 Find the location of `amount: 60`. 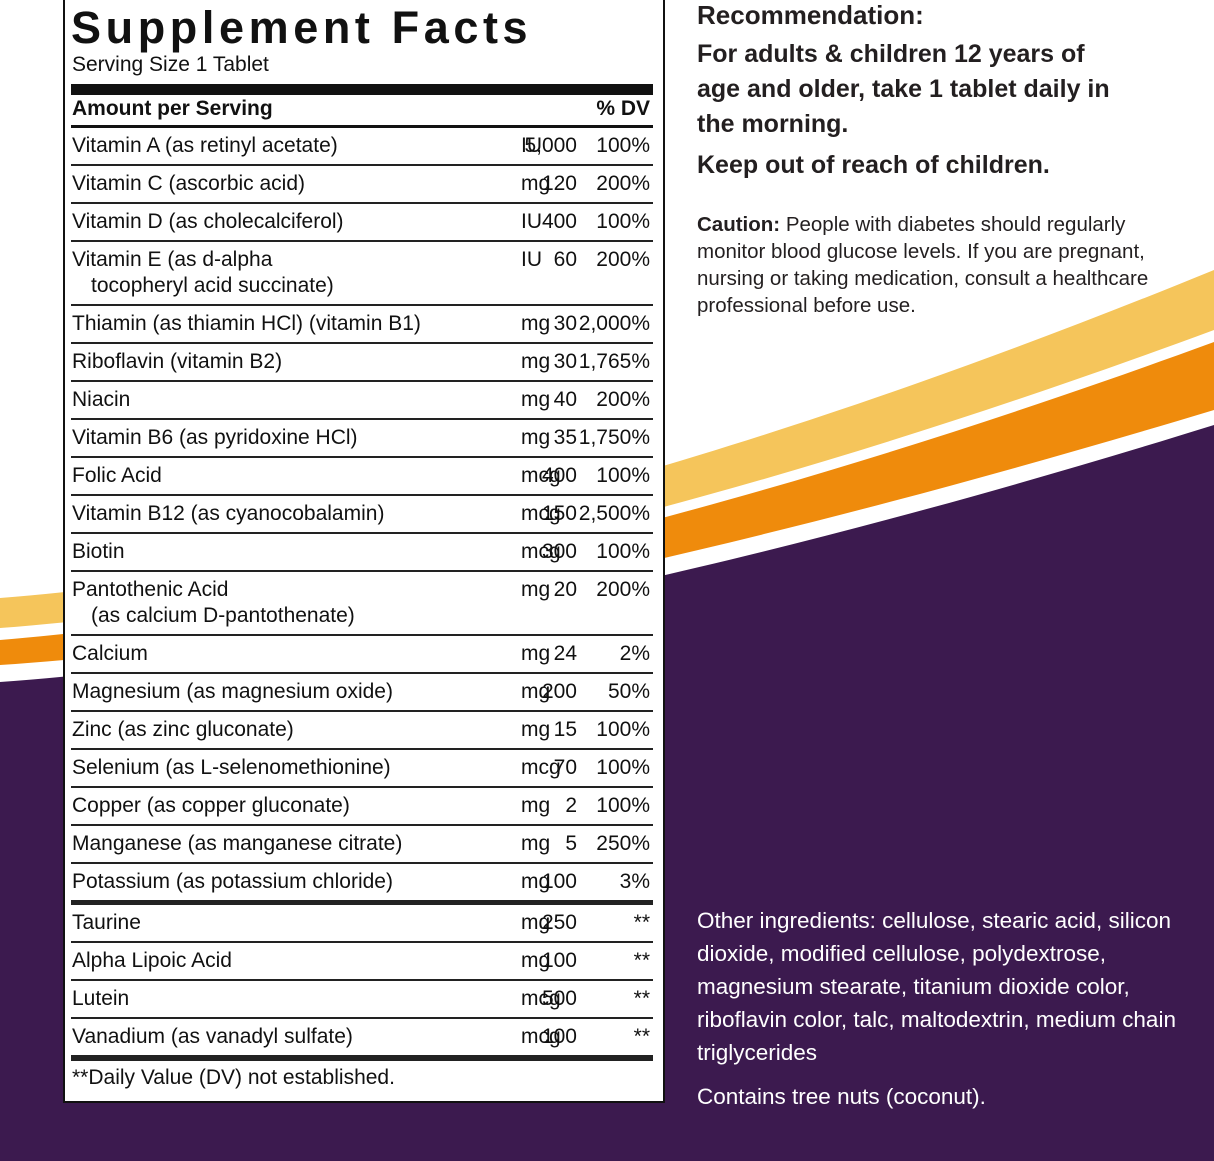

amount: 60 is located at coordinates (565, 259).